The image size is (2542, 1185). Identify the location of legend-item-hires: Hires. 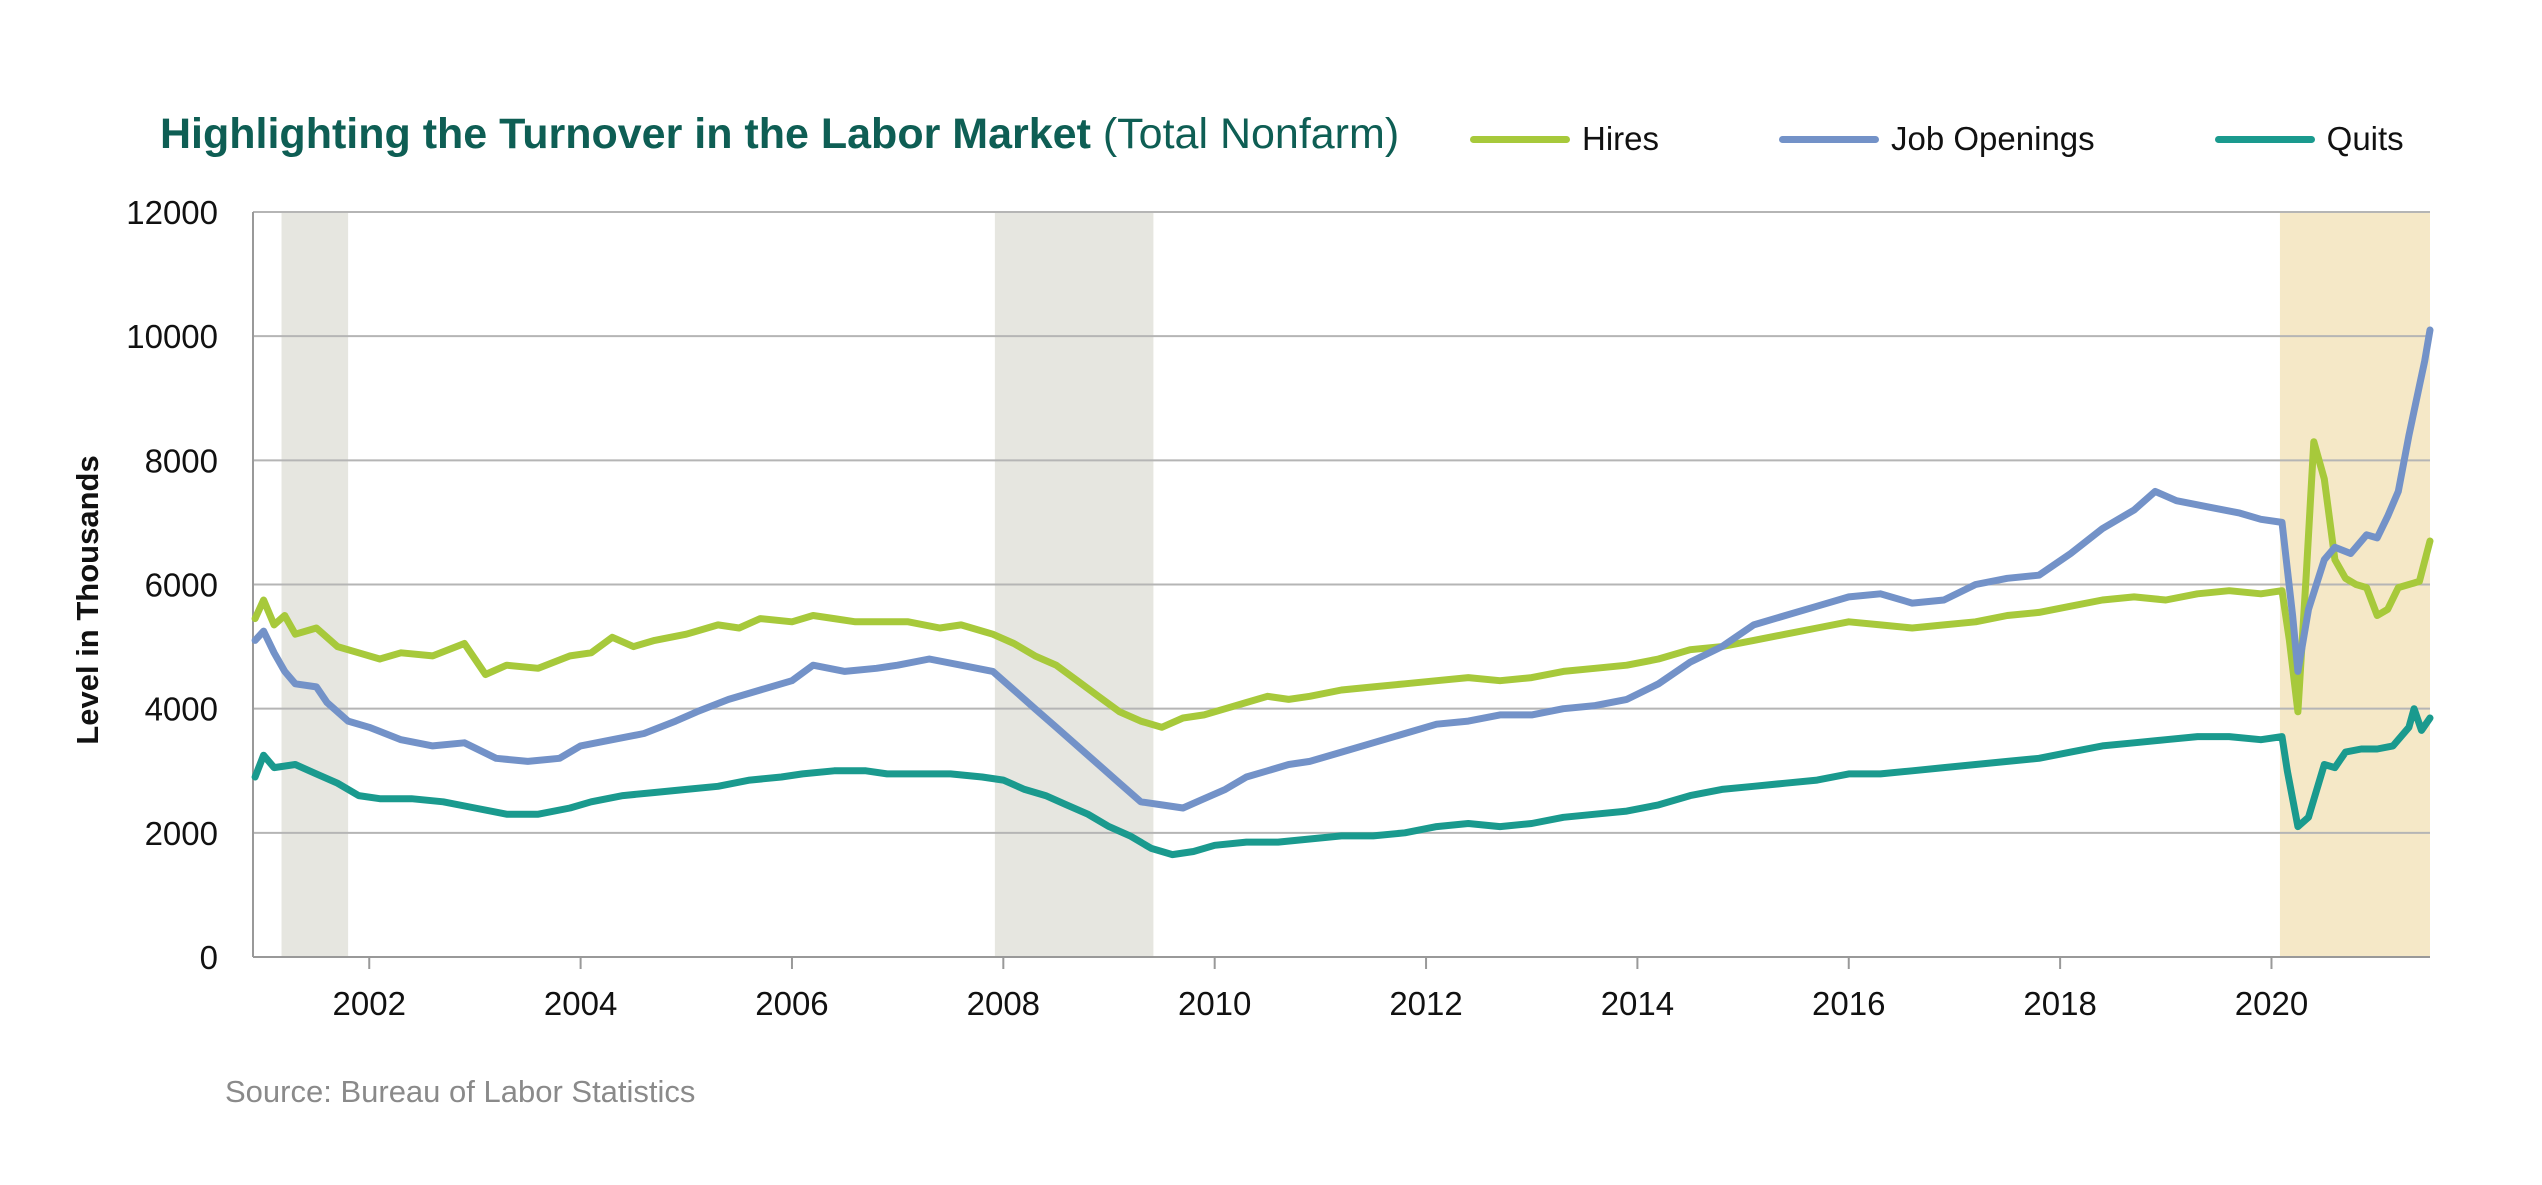
(1564, 139).